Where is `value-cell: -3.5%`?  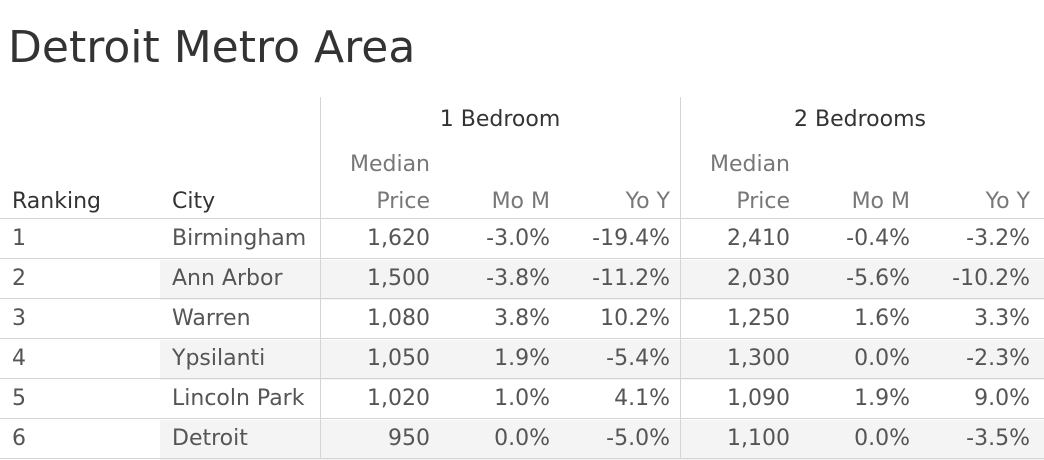 value-cell: -3.5% is located at coordinates (998, 438).